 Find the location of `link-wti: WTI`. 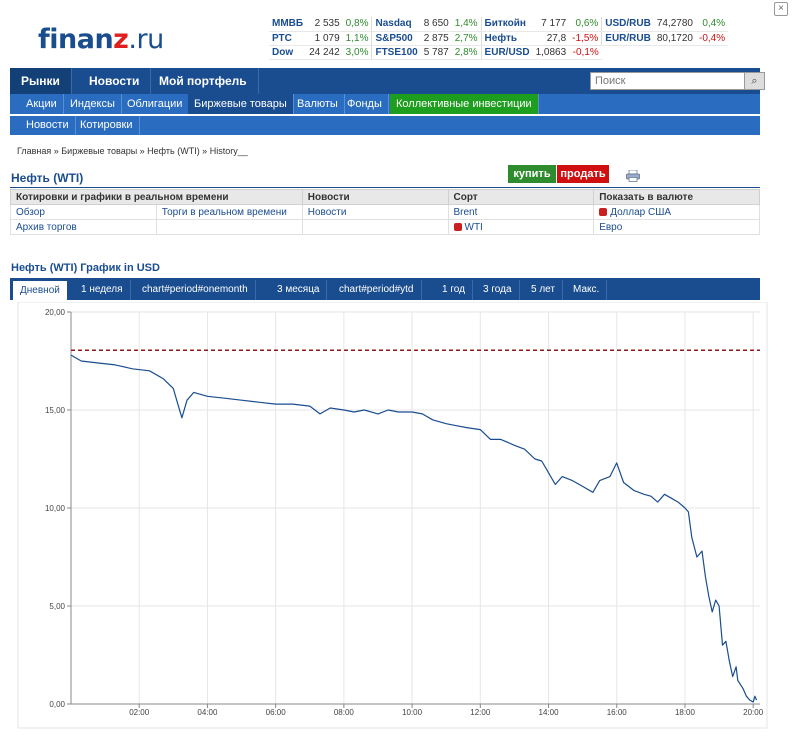

link-wti: WTI is located at coordinates (521, 227).